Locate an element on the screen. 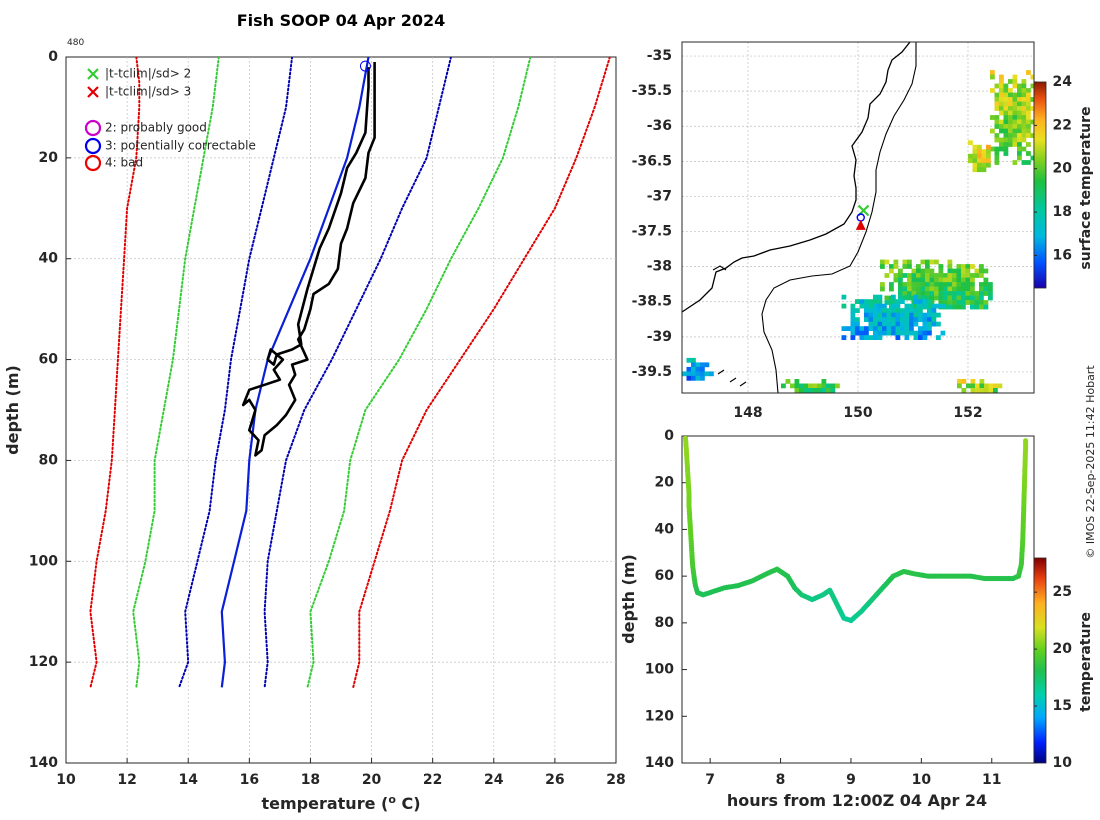 This screenshot has width=1100, height=820. section-y-tick-label: 80 is located at coordinates (665, 623).